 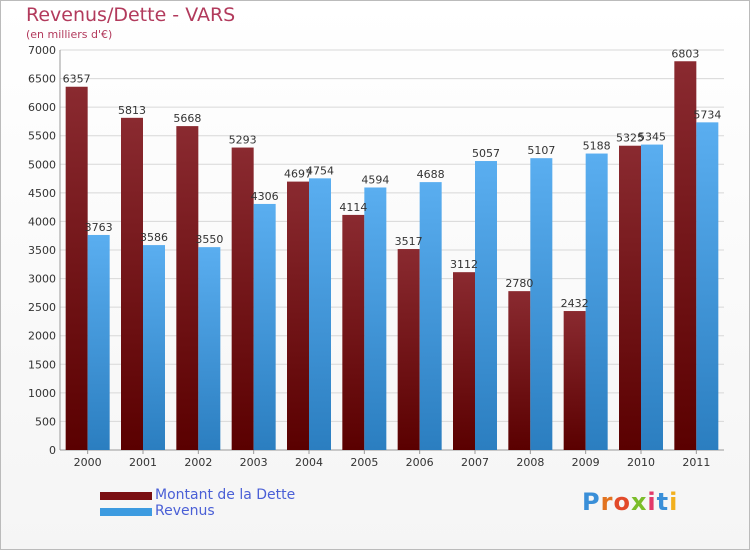 I want to click on data-label-revenus: 3586, so click(x=154, y=237).